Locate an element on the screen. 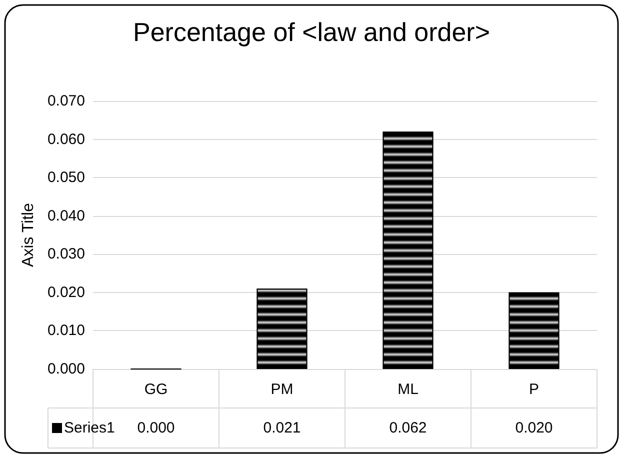 This screenshot has width=623, height=458. y-tick-label: 0.060 is located at coordinates (66, 139).